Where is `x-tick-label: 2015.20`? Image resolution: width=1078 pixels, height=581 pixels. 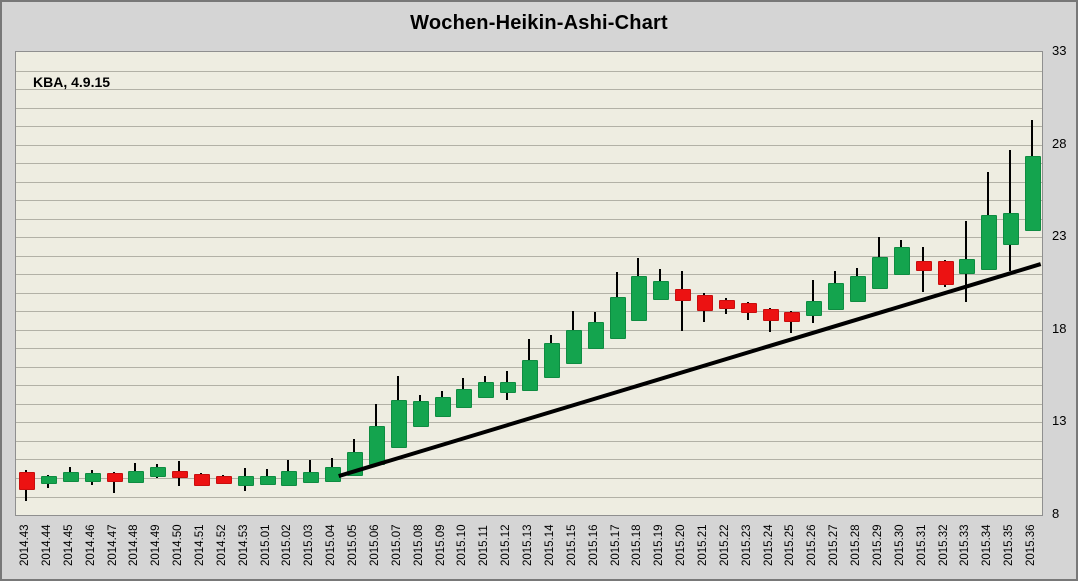
x-tick-label: 2015.20 is located at coordinates (681, 545).